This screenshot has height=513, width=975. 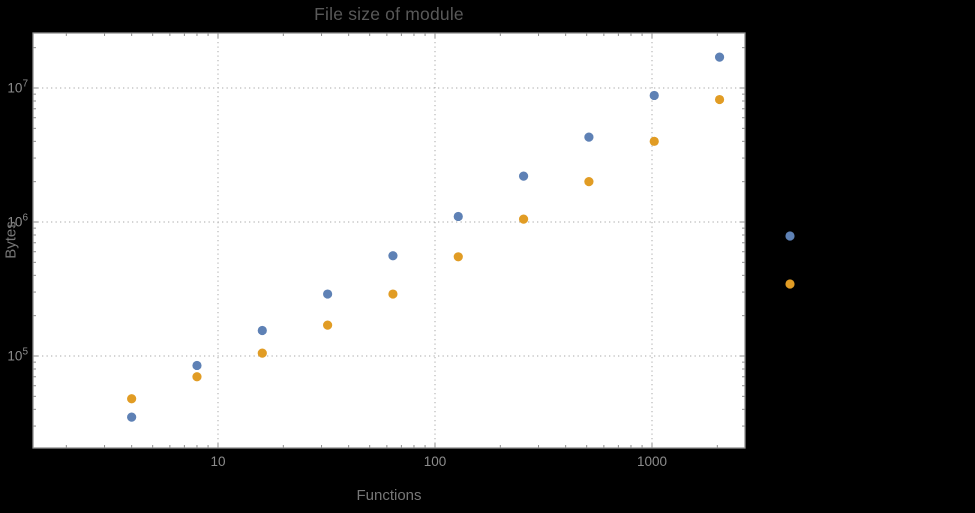 I want to click on y-tick-label: 10⁷, so click(x=17, y=87).